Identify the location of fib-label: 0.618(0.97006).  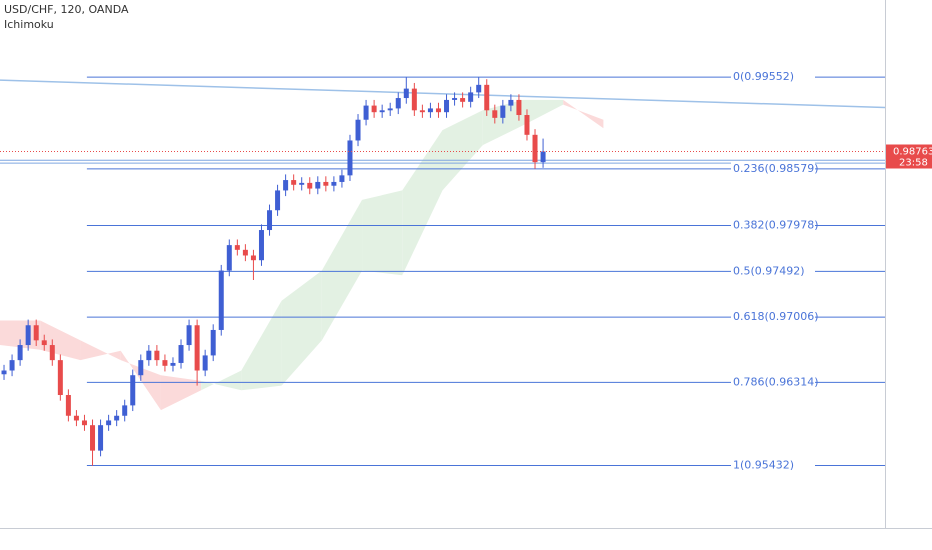
(776, 316).